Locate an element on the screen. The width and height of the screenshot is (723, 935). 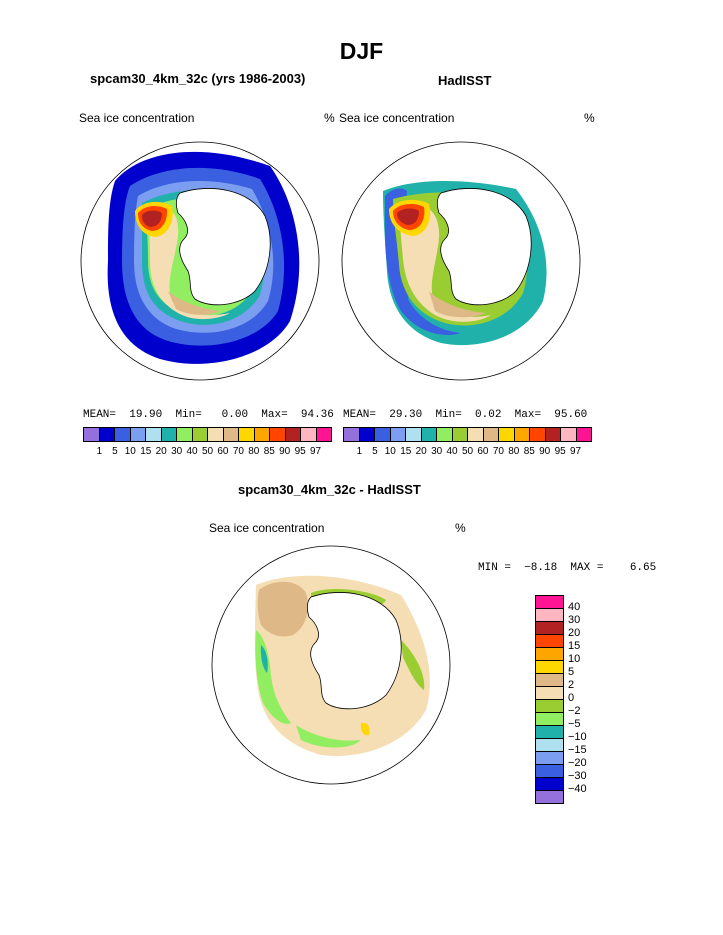
left-variable-label: Sea ice concentration is located at coordinates (137, 118).